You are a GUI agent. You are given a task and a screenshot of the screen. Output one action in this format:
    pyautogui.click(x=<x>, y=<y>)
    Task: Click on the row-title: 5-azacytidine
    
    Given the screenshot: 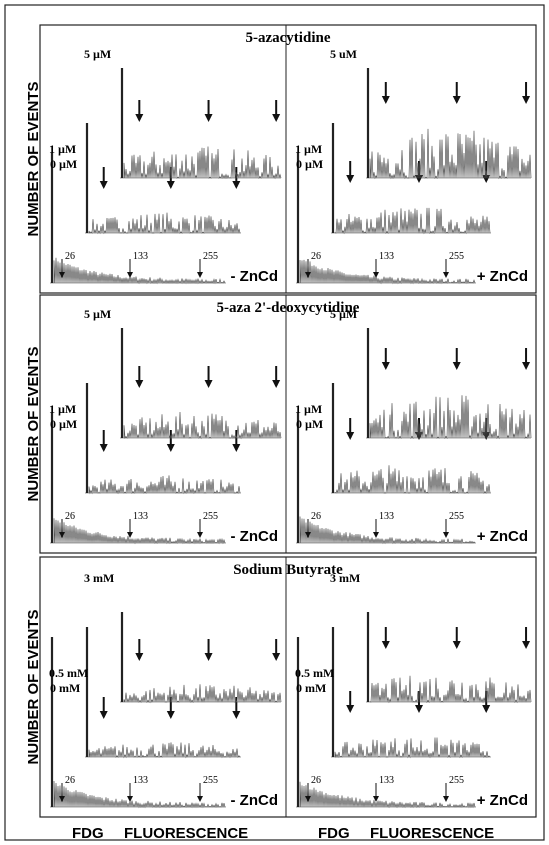 What is the action you would take?
    pyautogui.click(x=288, y=38)
    